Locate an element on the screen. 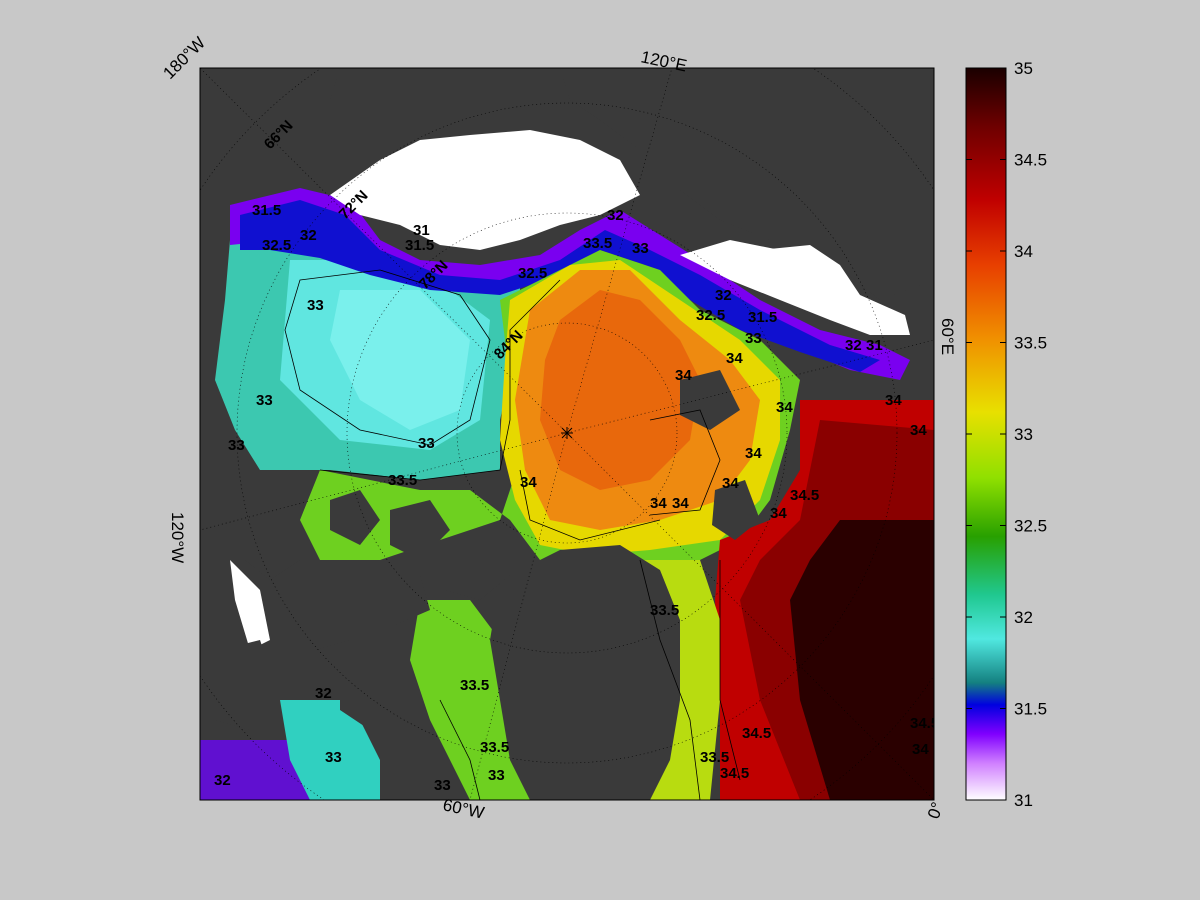  north-pole-marker is located at coordinates (567, 433).